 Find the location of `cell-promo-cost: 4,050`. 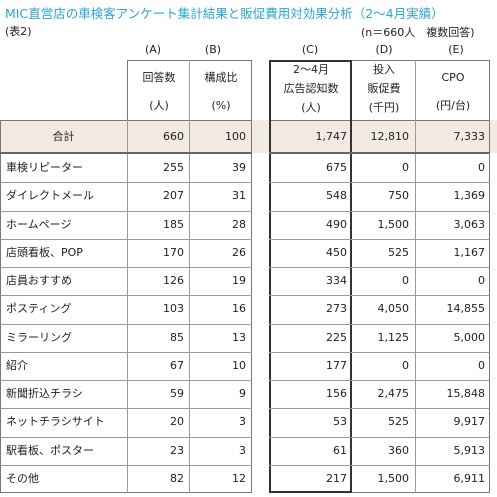

cell-promo-cost: 4,050 is located at coordinates (393, 309).